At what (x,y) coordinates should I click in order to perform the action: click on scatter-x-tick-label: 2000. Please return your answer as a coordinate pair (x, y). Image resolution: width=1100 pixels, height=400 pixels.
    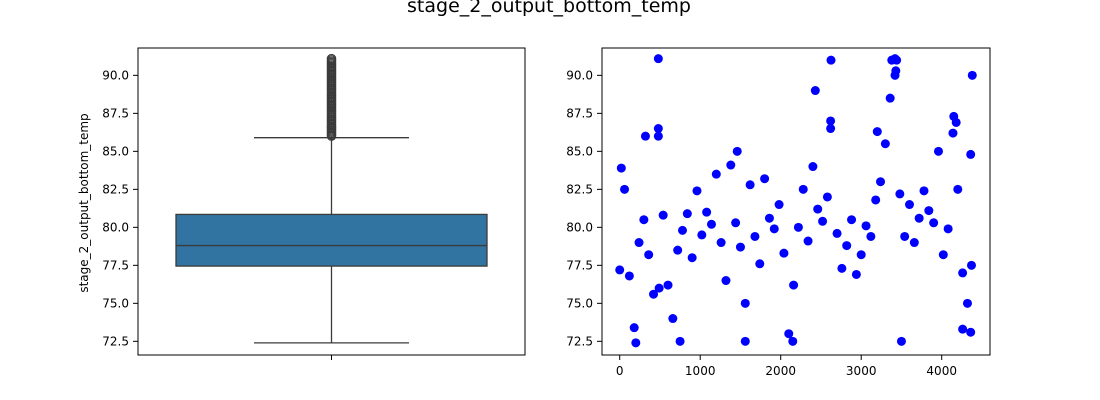
    Looking at the image, I should click on (780, 371).